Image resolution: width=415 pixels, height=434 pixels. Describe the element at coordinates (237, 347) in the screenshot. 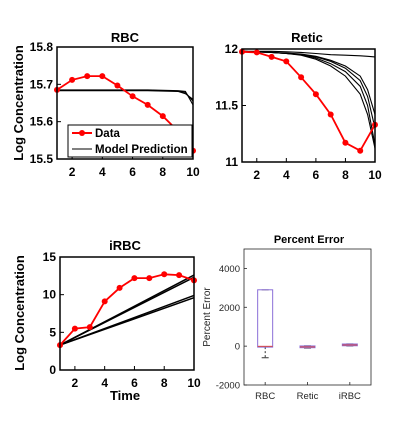

I see `percent-error-ytick-label: 0` at that location.